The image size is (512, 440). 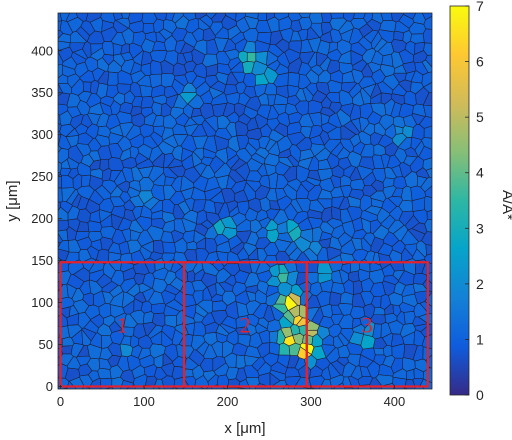 What do you see at coordinates (480, 339) in the screenshot?
I see `colorbar-tick-label: 1` at bounding box center [480, 339].